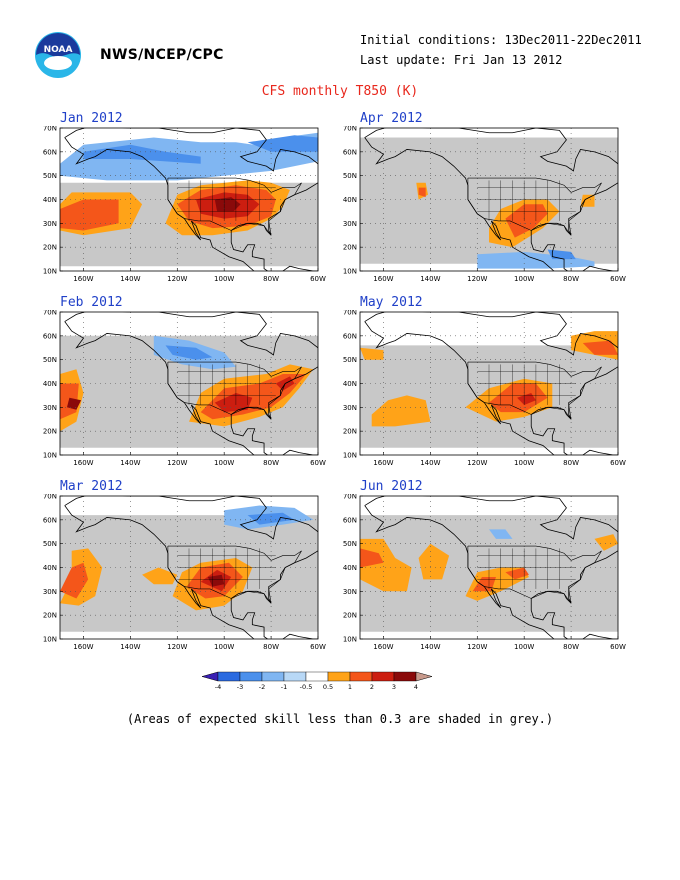  Describe the element at coordinates (58, 50) in the screenshot. I see `logo-text: NOAA` at that location.